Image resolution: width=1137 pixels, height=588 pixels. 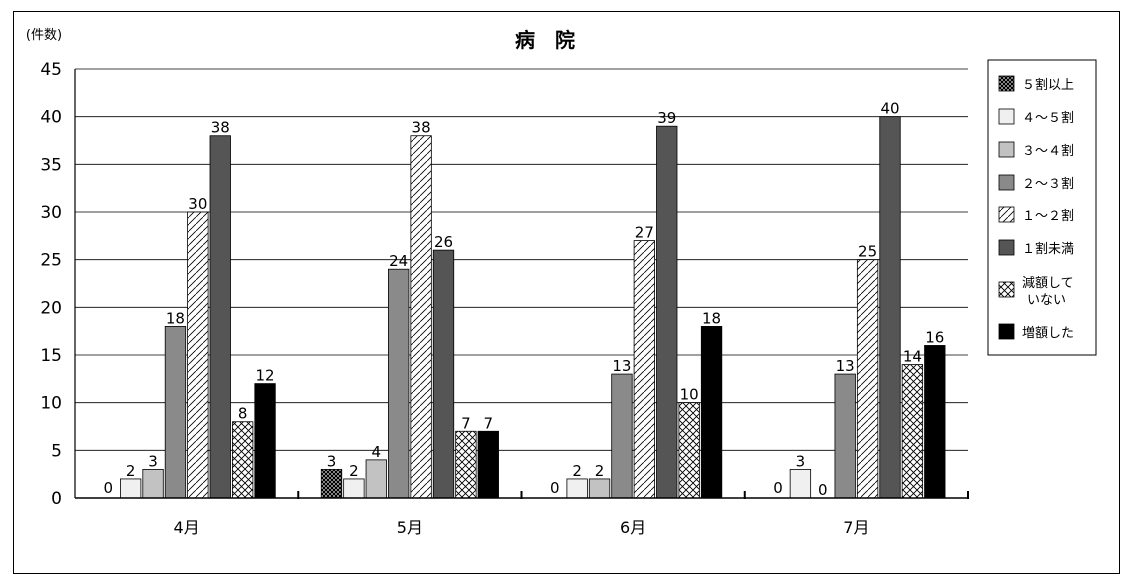 What do you see at coordinates (197, 204) in the screenshot?
I see `data-label: 30` at bounding box center [197, 204].